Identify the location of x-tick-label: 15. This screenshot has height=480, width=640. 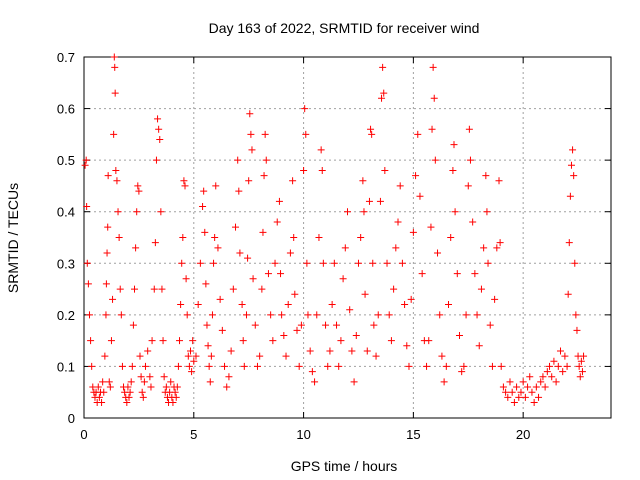
(413, 434).